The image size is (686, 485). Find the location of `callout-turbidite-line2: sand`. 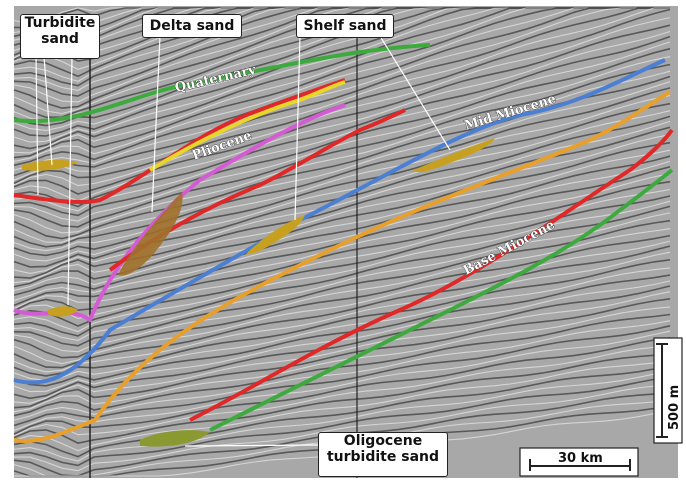

callout-turbidite-line2: sand is located at coordinates (60, 38).